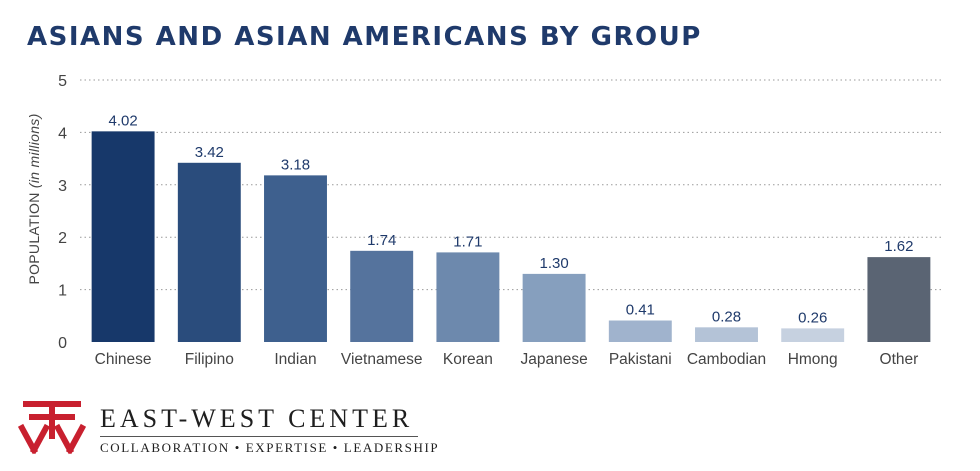  What do you see at coordinates (726, 316) in the screenshot?
I see `data-label: 0.28` at bounding box center [726, 316].